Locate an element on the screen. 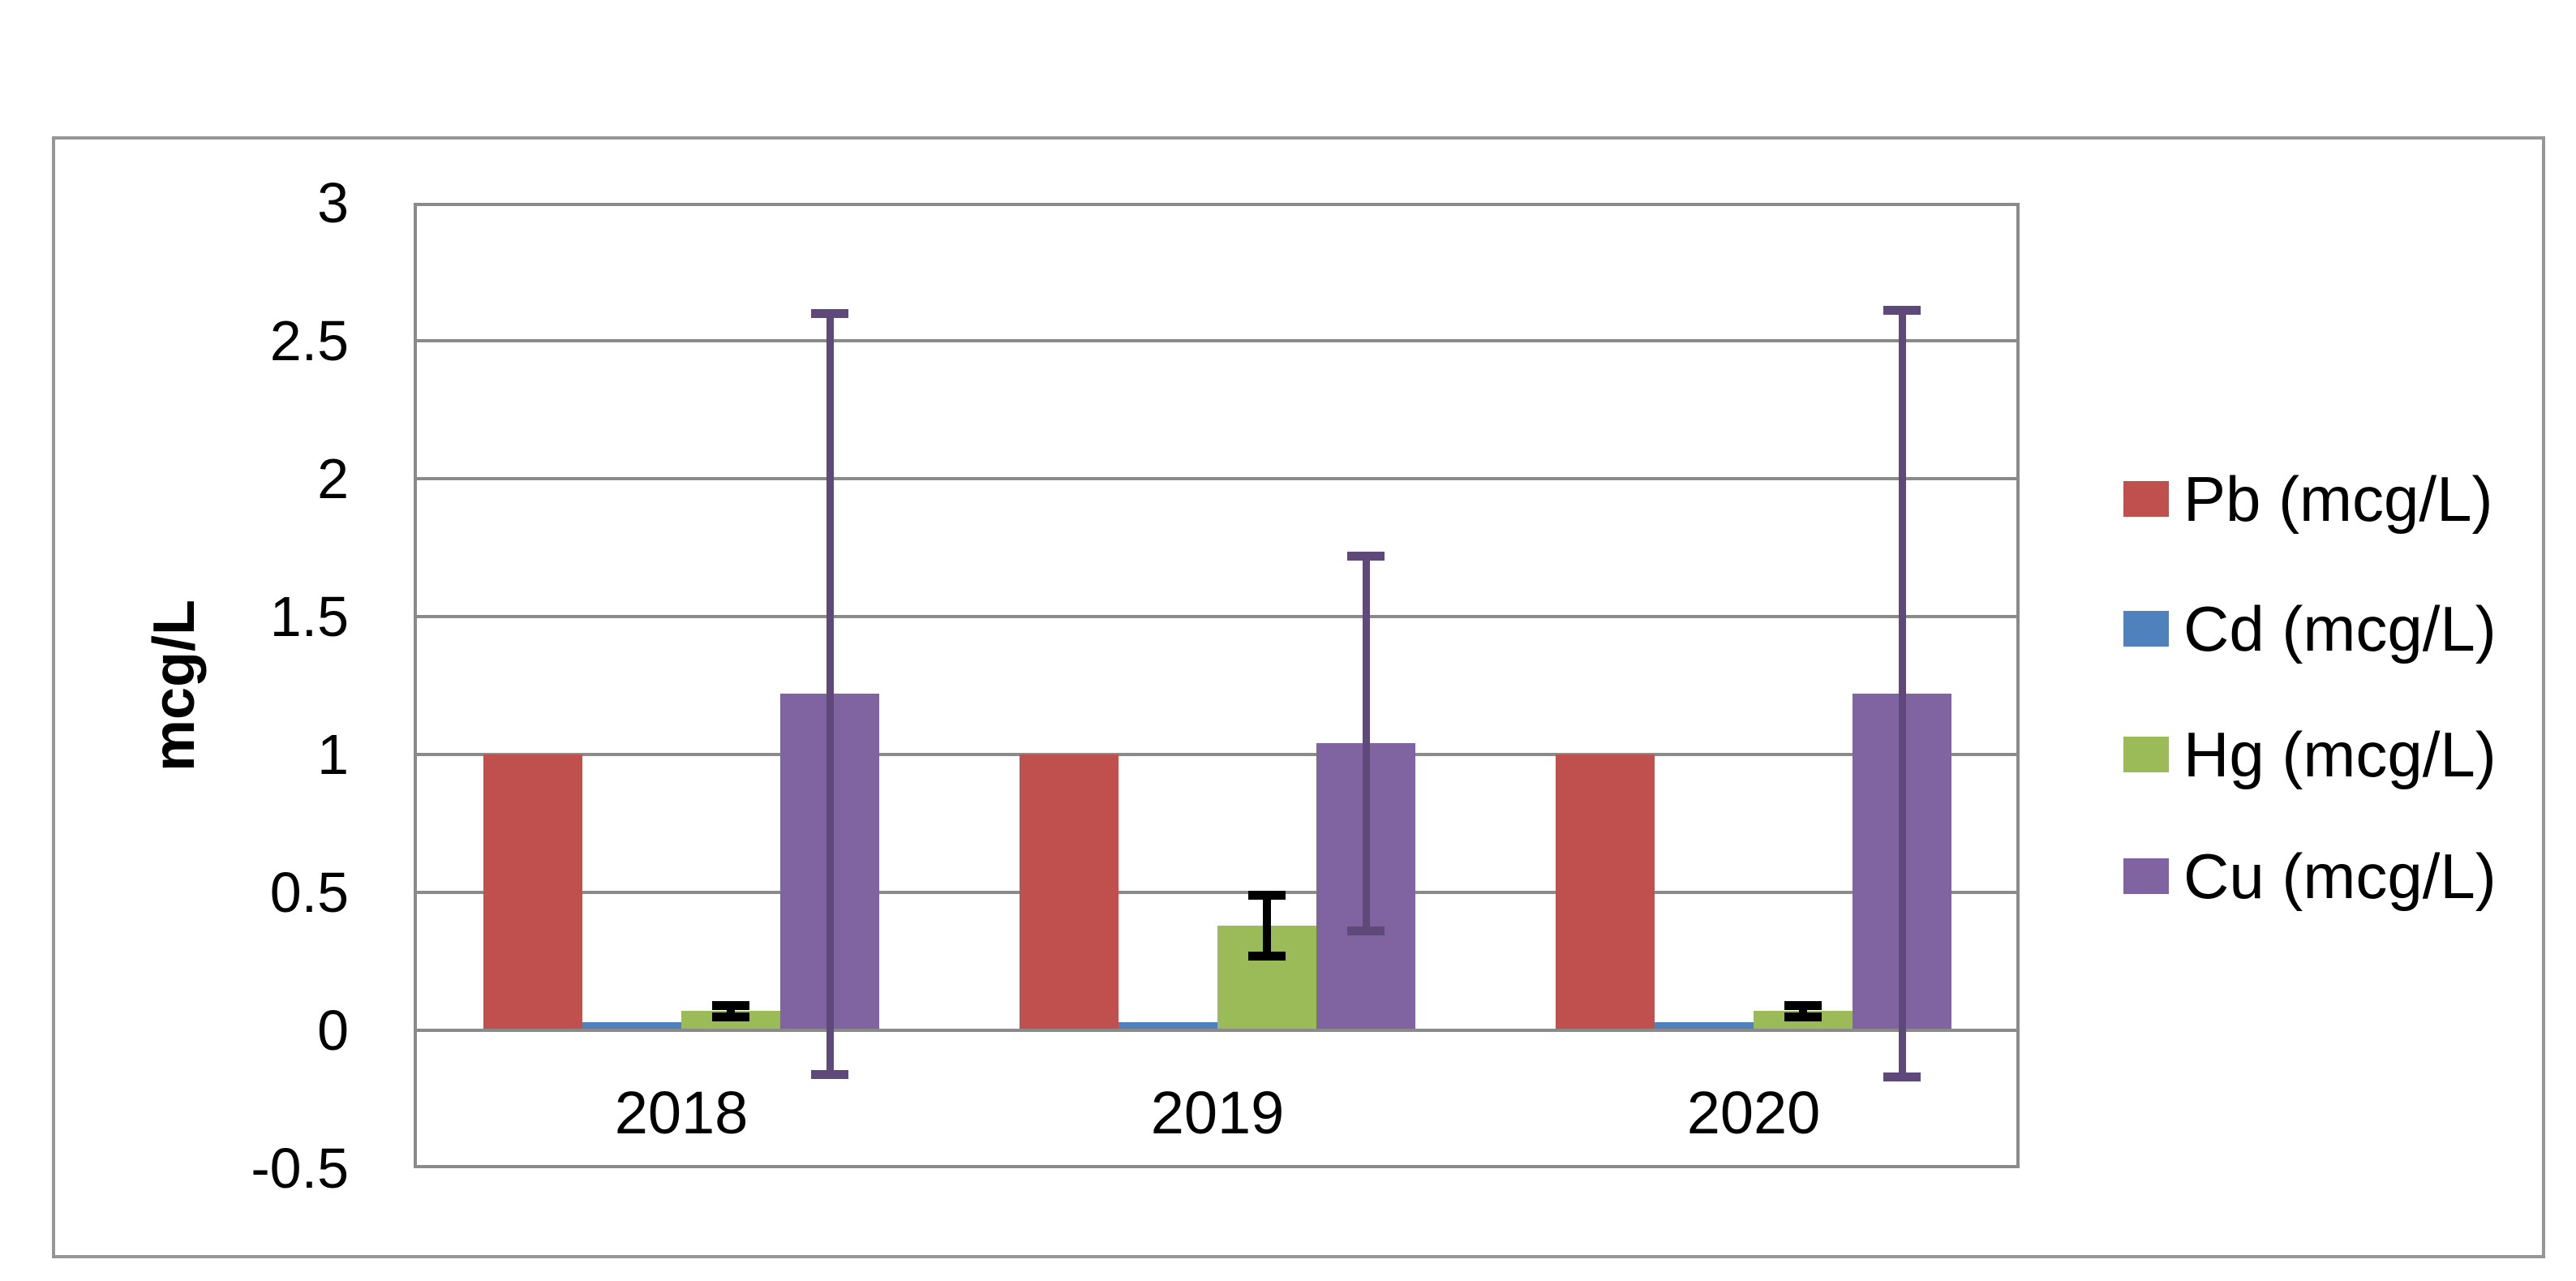  bar-Pb-2020 is located at coordinates (1605, 892).